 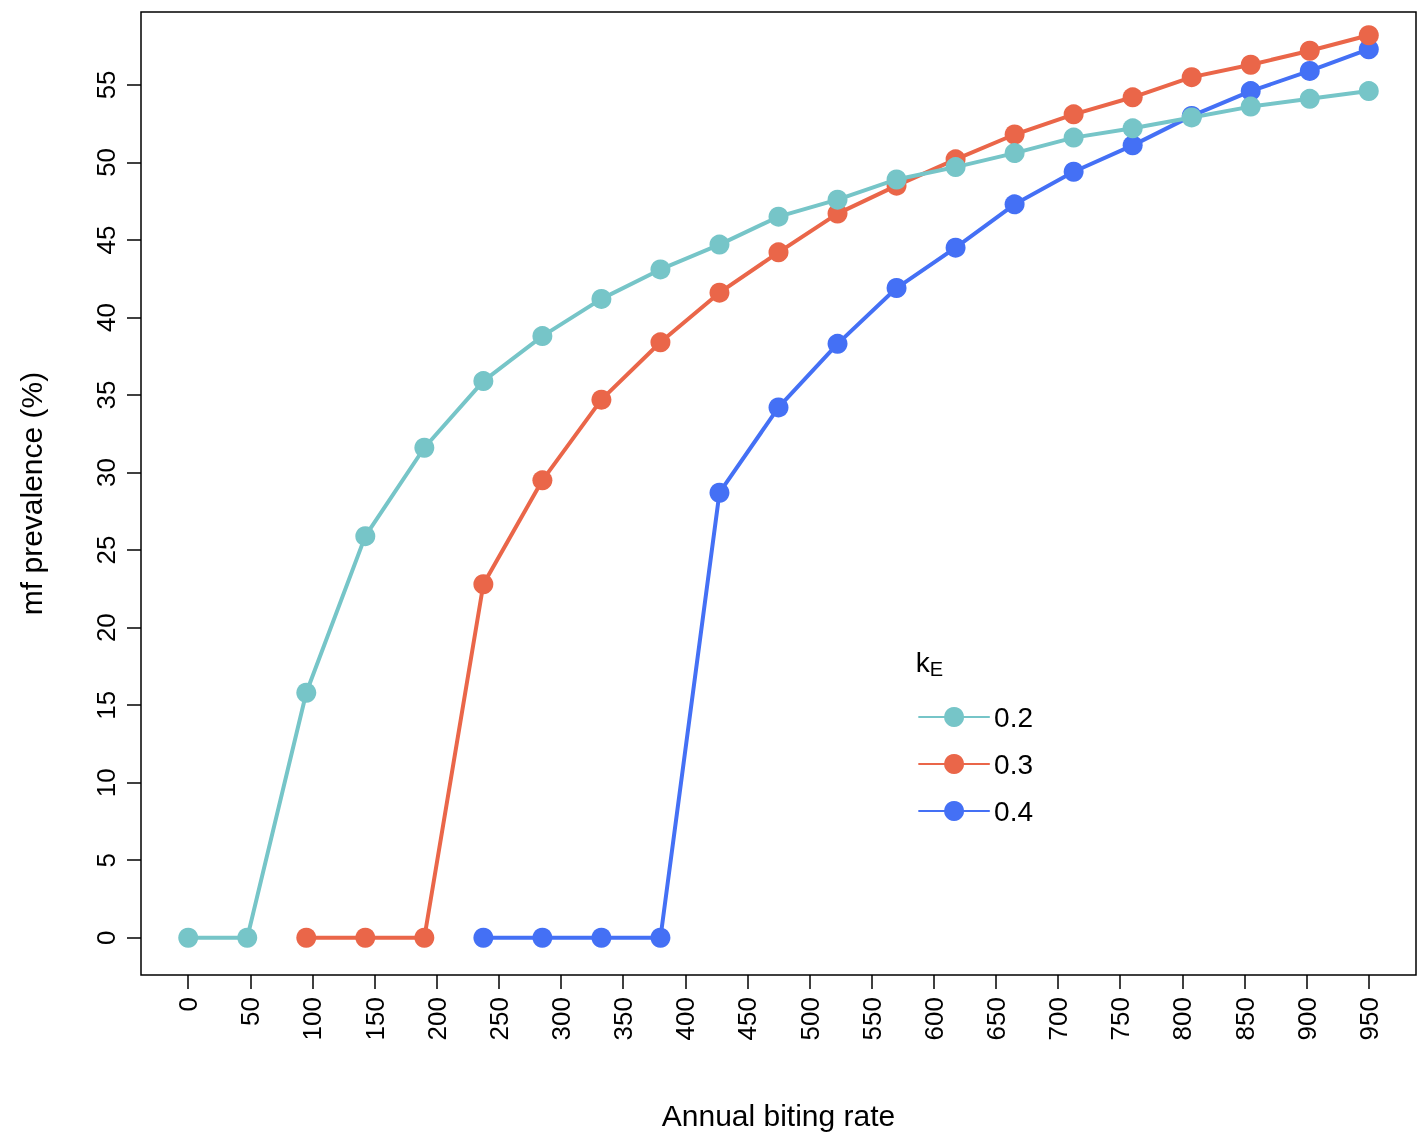 I want to click on y-tick-label: 10, so click(x=106, y=783).